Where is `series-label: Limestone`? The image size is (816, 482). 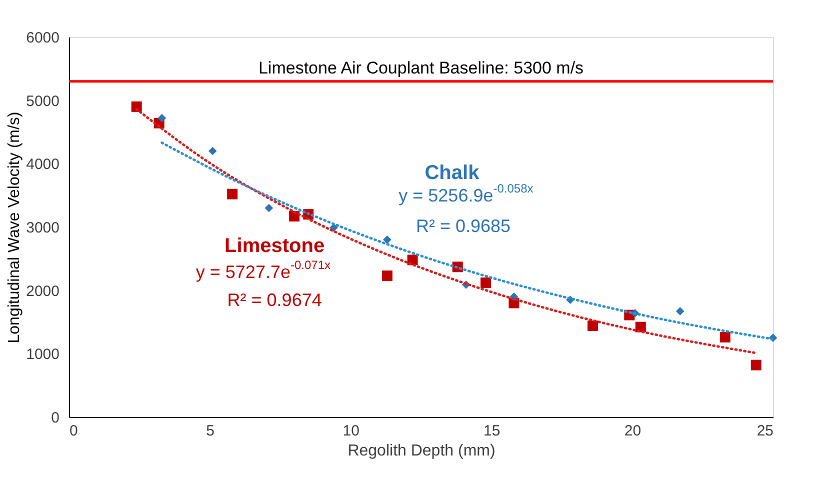
series-label: Limestone is located at coordinates (274, 246).